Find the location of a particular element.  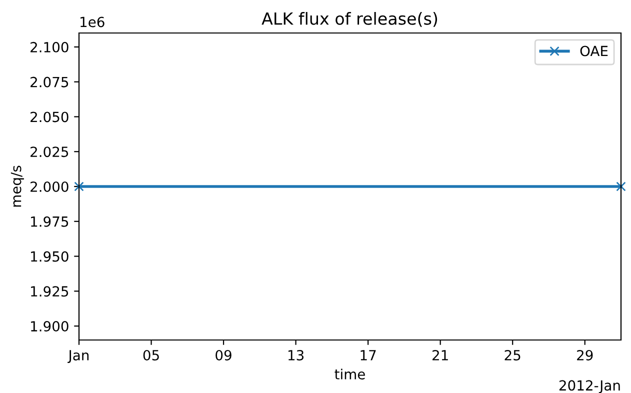

y-tick-label: 2.000 is located at coordinates (49, 186).